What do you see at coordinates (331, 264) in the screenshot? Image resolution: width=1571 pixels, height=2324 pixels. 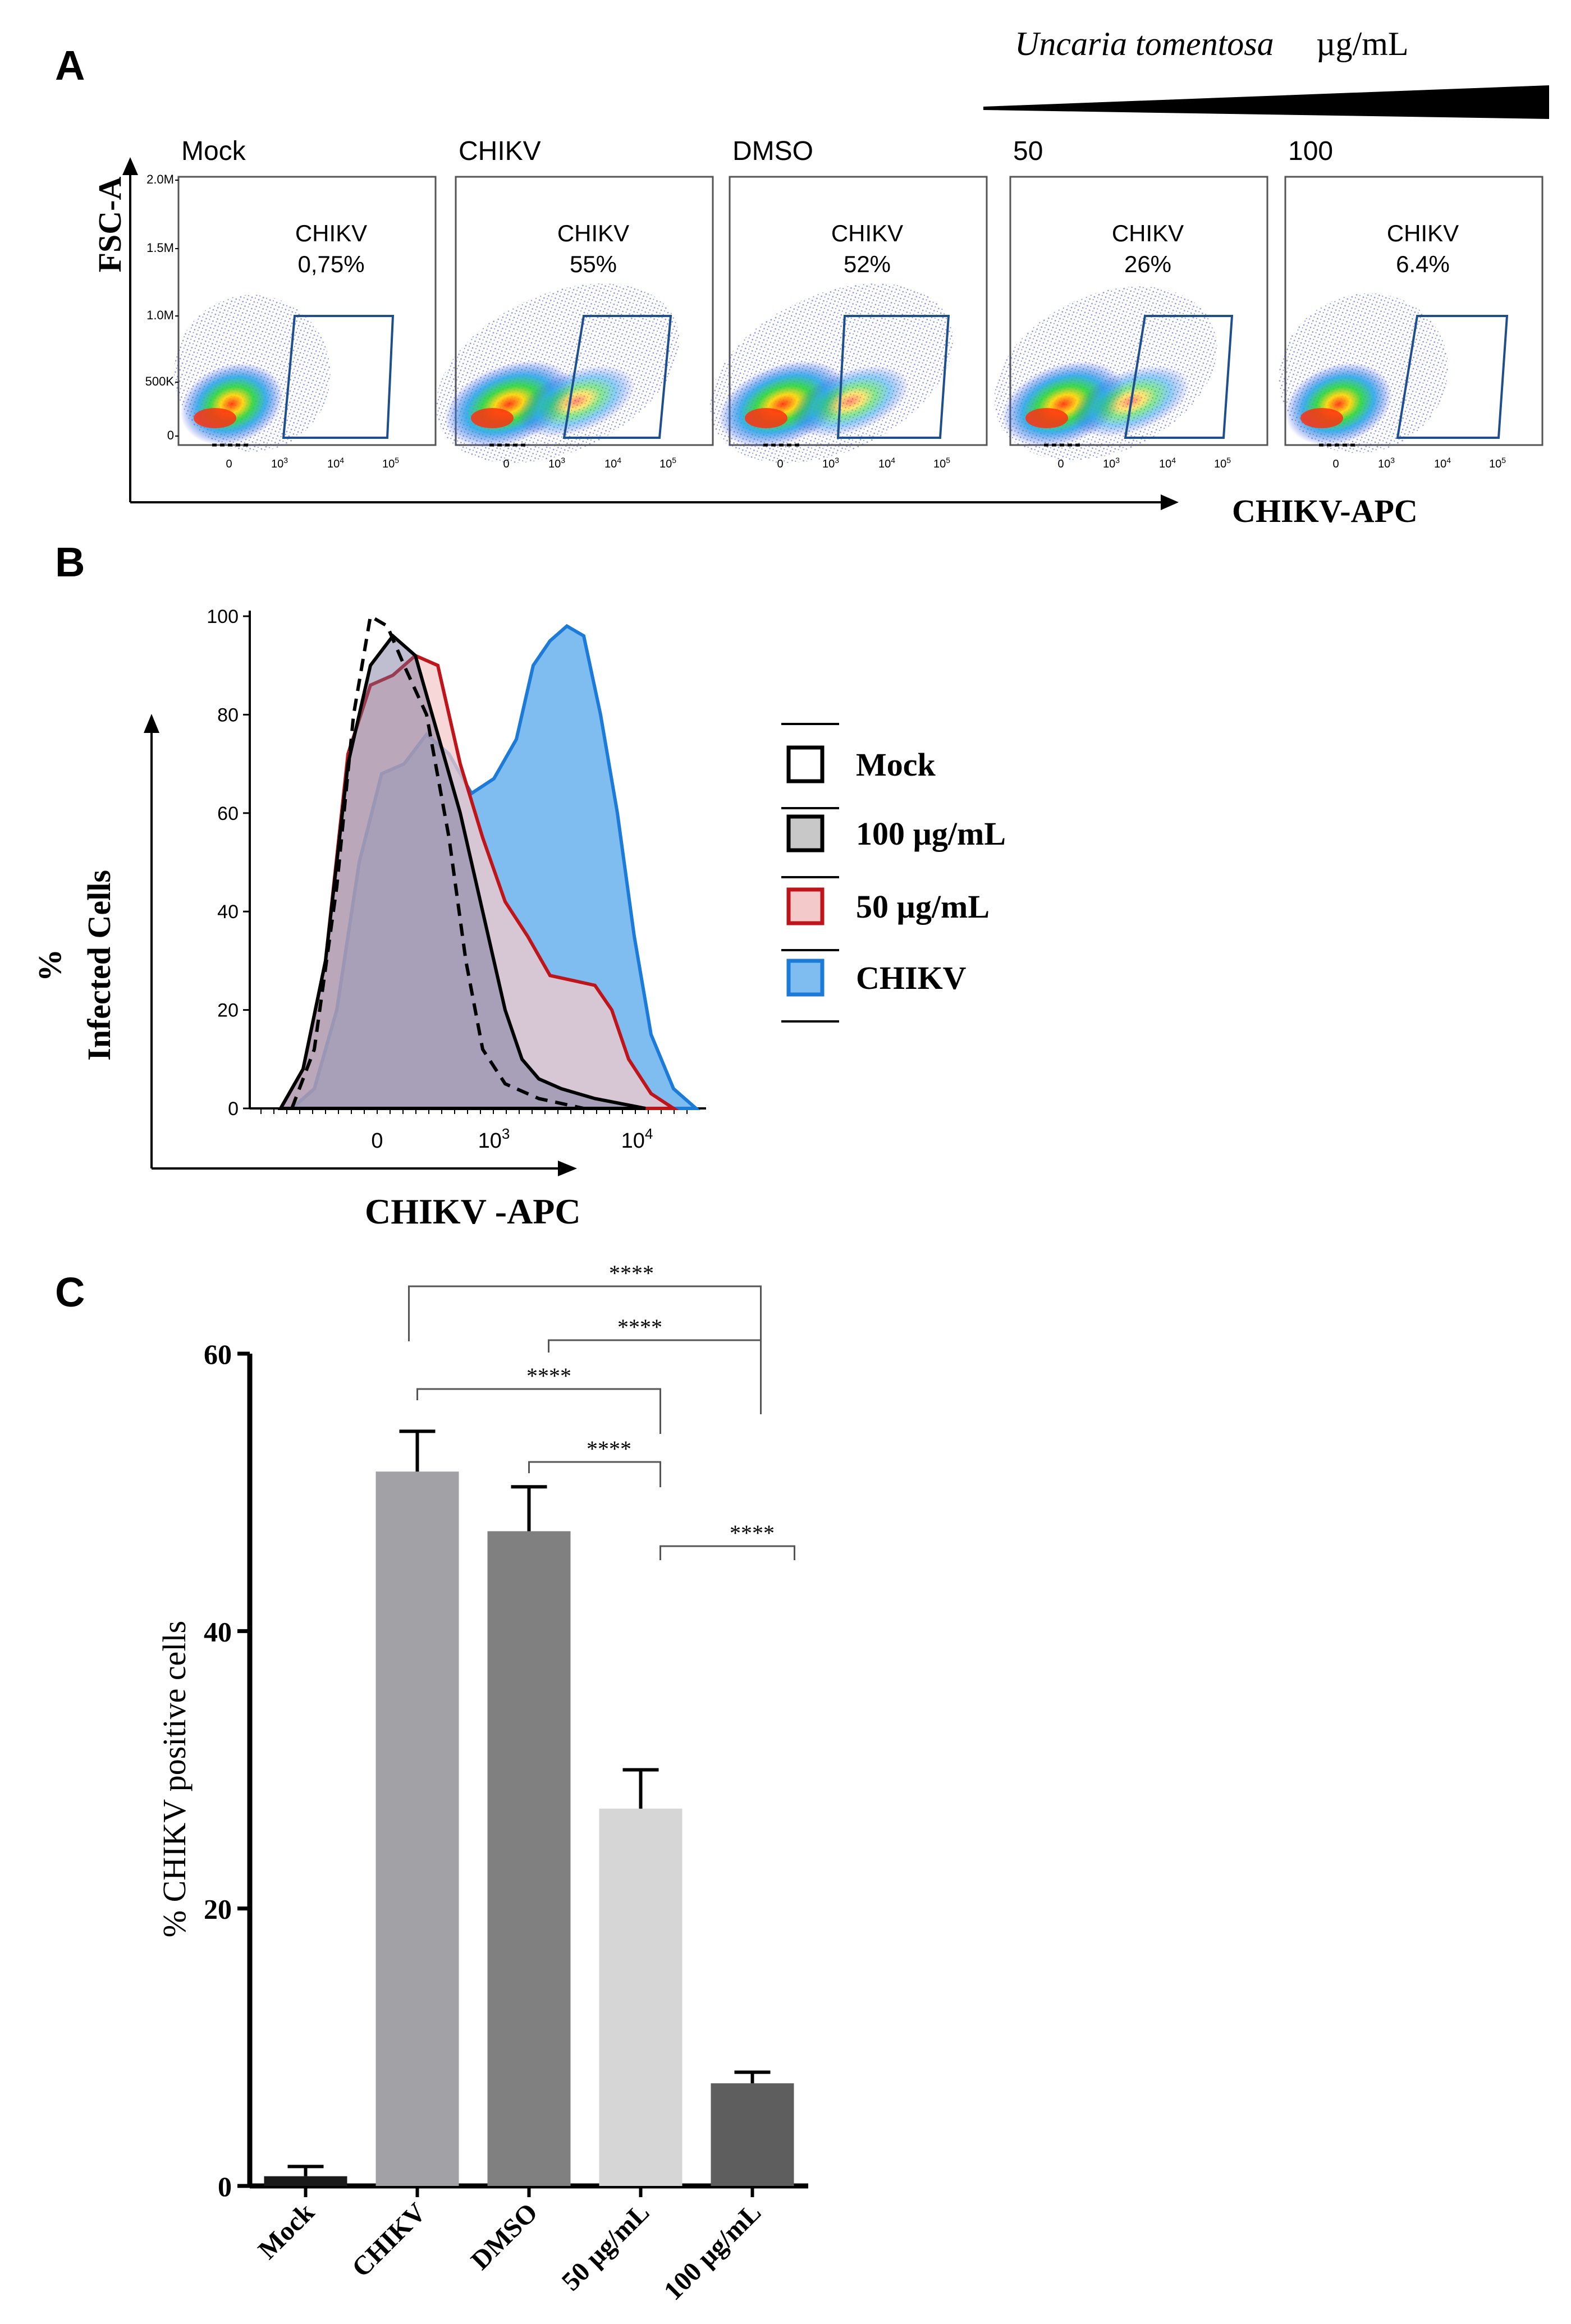 I see `gate-value: 0,75%` at bounding box center [331, 264].